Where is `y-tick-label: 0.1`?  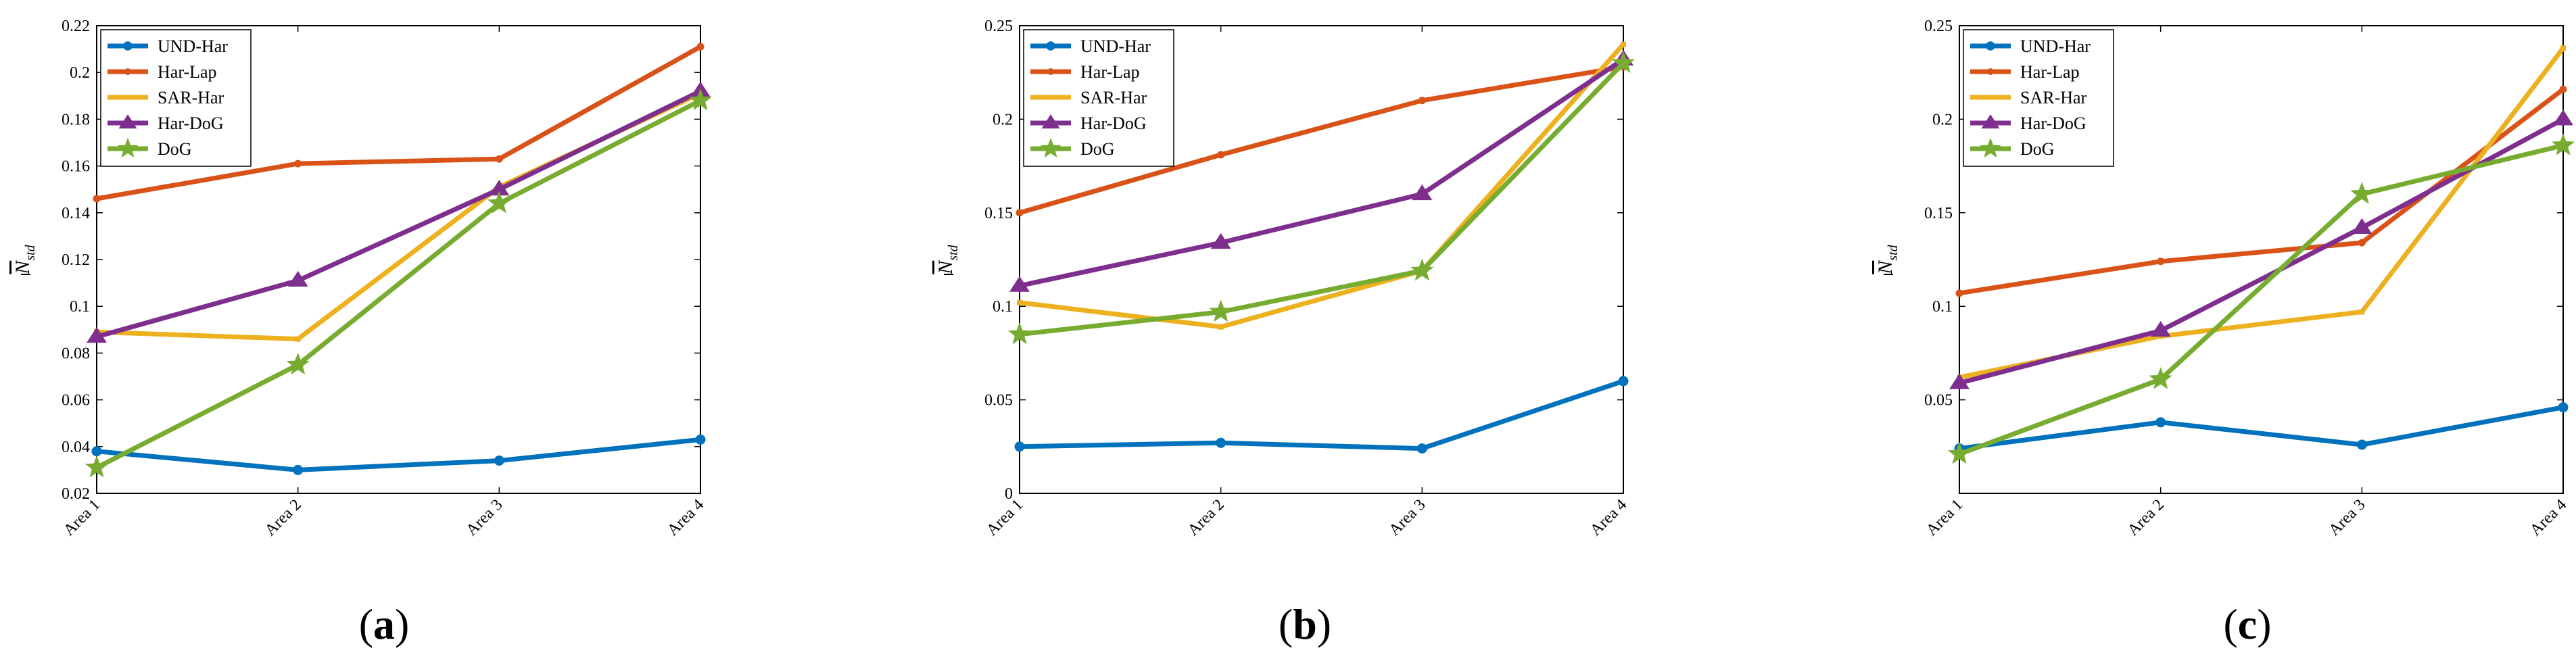
y-tick-label: 0.1 is located at coordinates (1942, 307).